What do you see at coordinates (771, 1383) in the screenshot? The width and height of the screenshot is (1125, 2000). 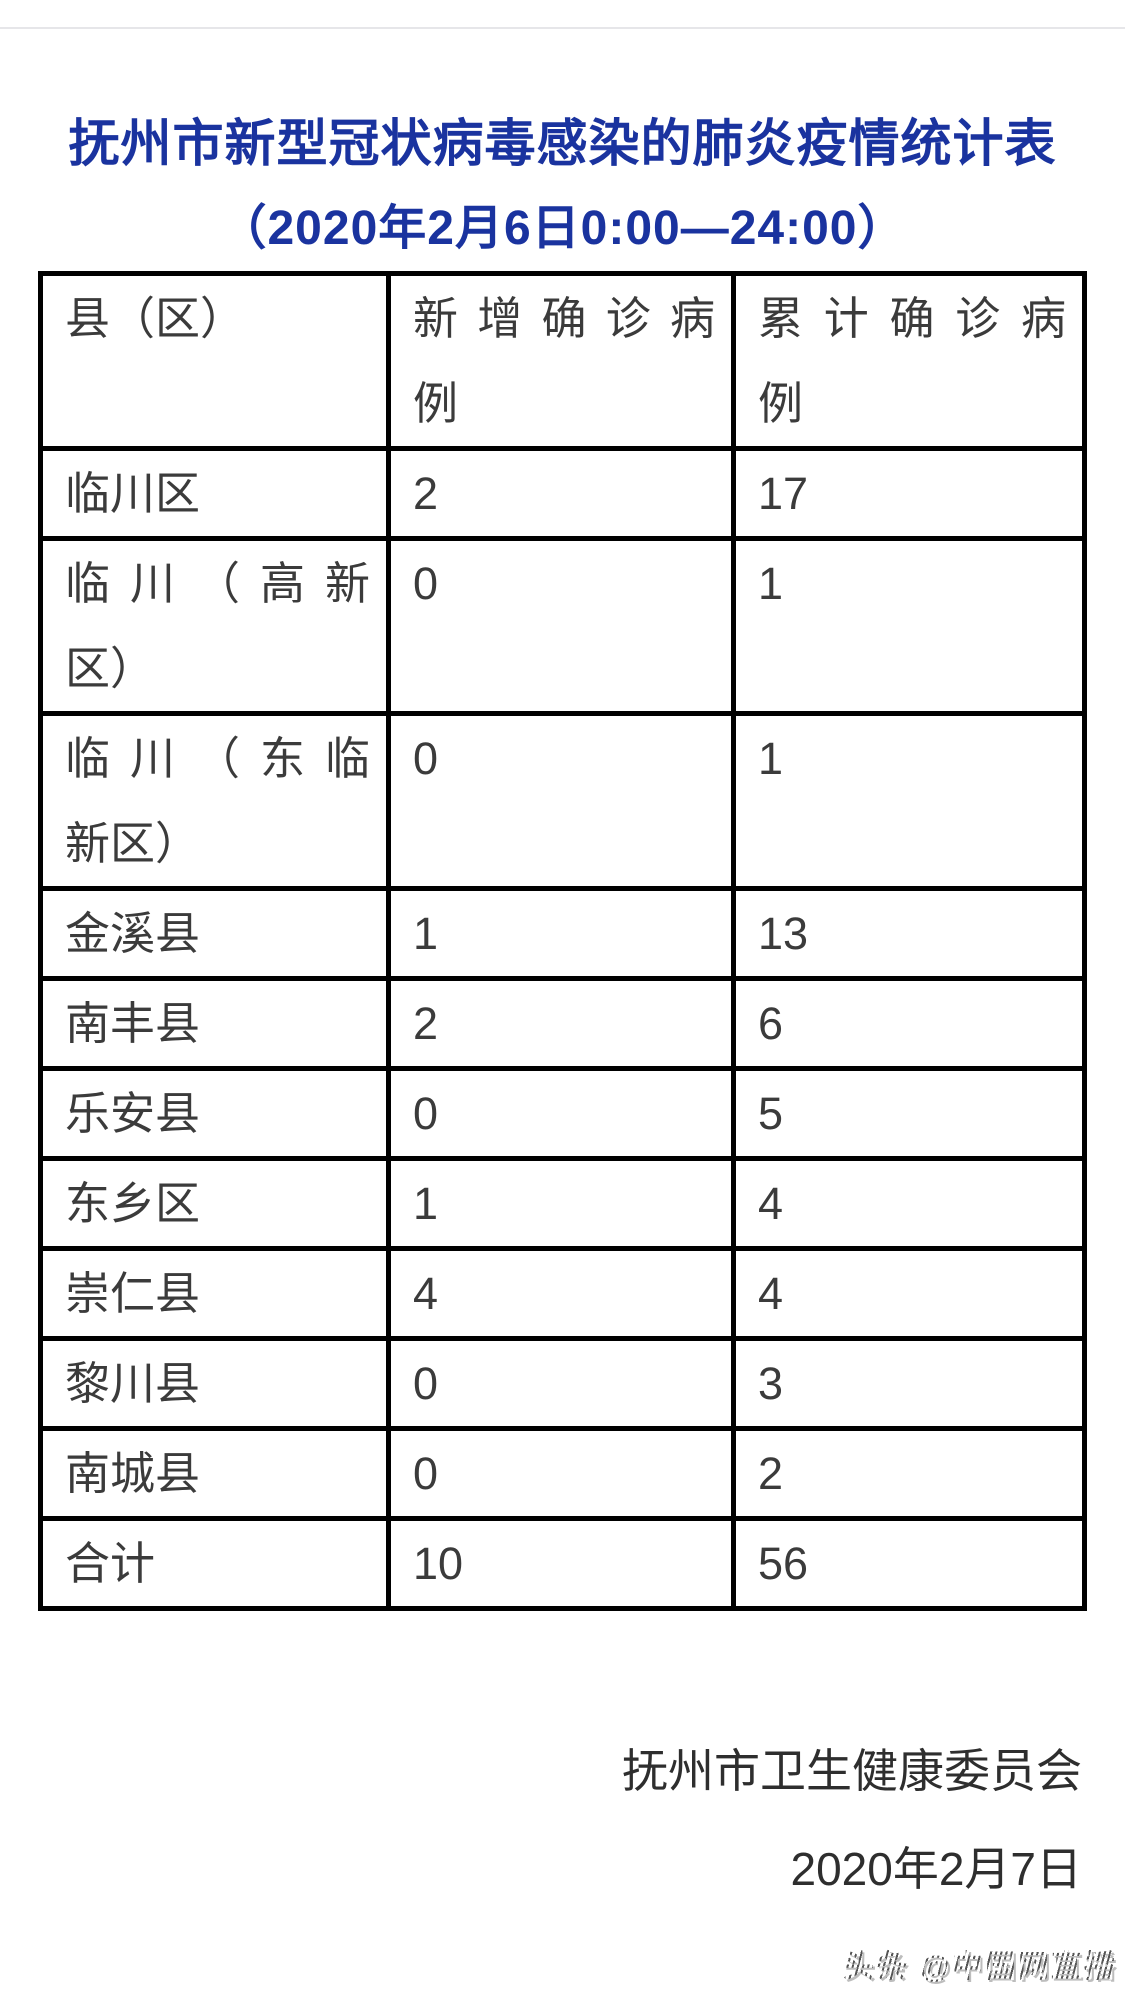 I see `cell-line: 3` at bounding box center [771, 1383].